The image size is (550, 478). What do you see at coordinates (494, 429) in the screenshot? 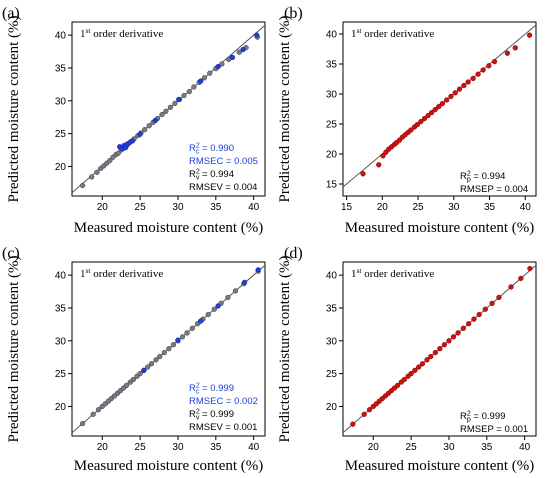
I see `stat-line: RMSEP = 0.001` at bounding box center [494, 429].